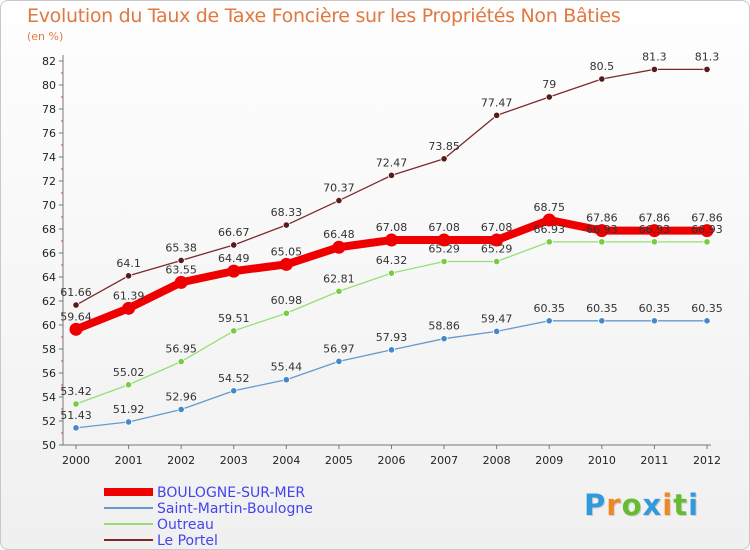 This screenshot has height=550, width=750. What do you see at coordinates (497, 318) in the screenshot?
I see `data-label-saint-martin-boulogne: 59.47` at bounding box center [497, 318].